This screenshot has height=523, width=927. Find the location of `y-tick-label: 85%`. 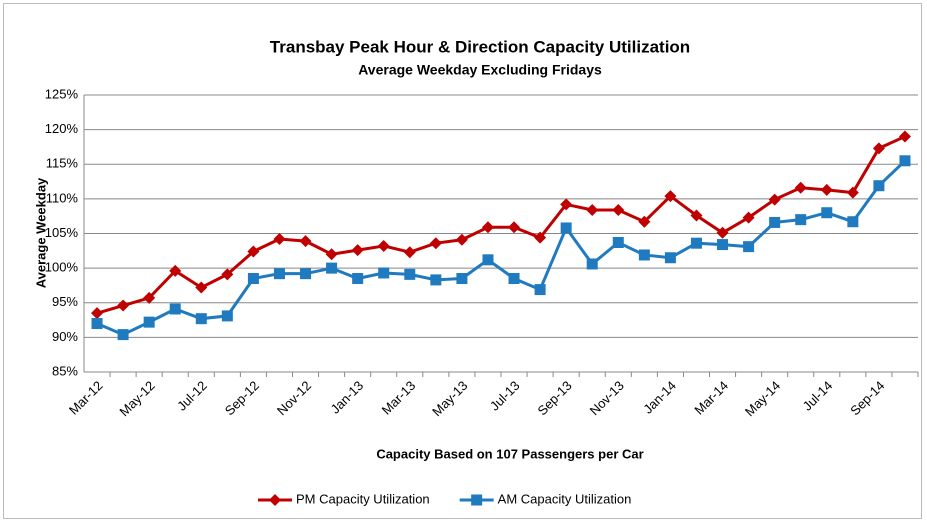

y-tick-label: 85% is located at coordinates (65, 370).